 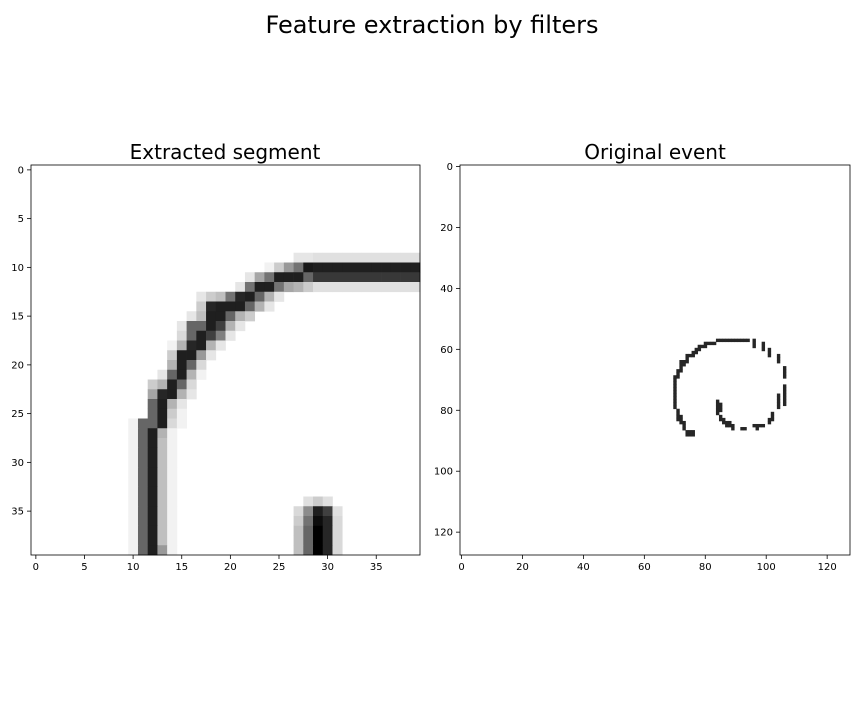 I want to click on x-tick-label: 40, so click(x=583, y=567).